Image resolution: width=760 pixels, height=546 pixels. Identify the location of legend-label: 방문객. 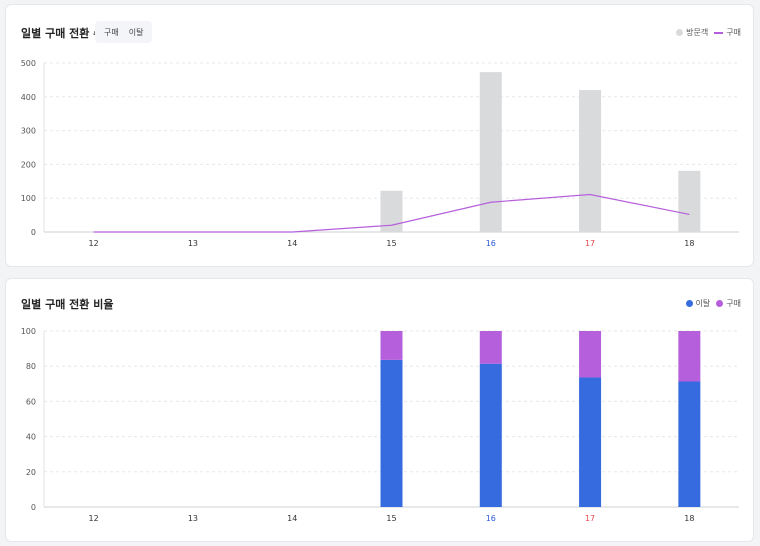
(697, 32).